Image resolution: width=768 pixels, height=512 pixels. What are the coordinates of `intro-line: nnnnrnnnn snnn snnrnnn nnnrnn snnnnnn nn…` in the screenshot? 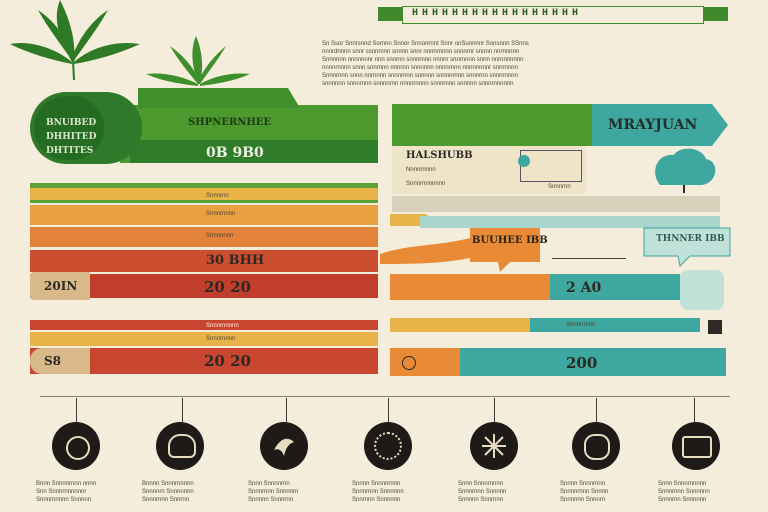 It's located at (527, 68).